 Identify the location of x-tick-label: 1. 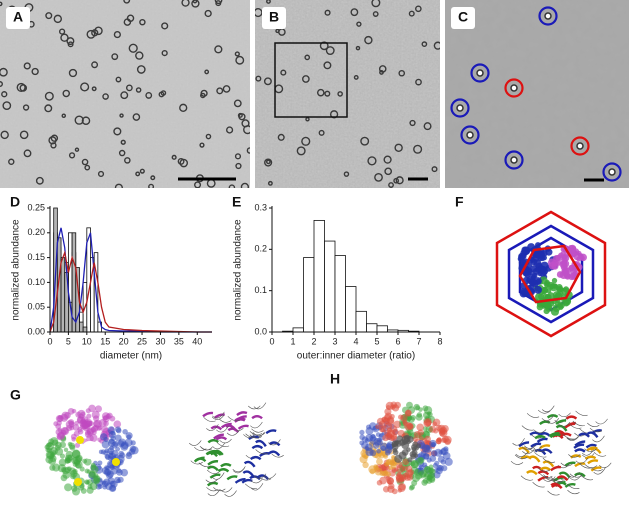
(292, 341).